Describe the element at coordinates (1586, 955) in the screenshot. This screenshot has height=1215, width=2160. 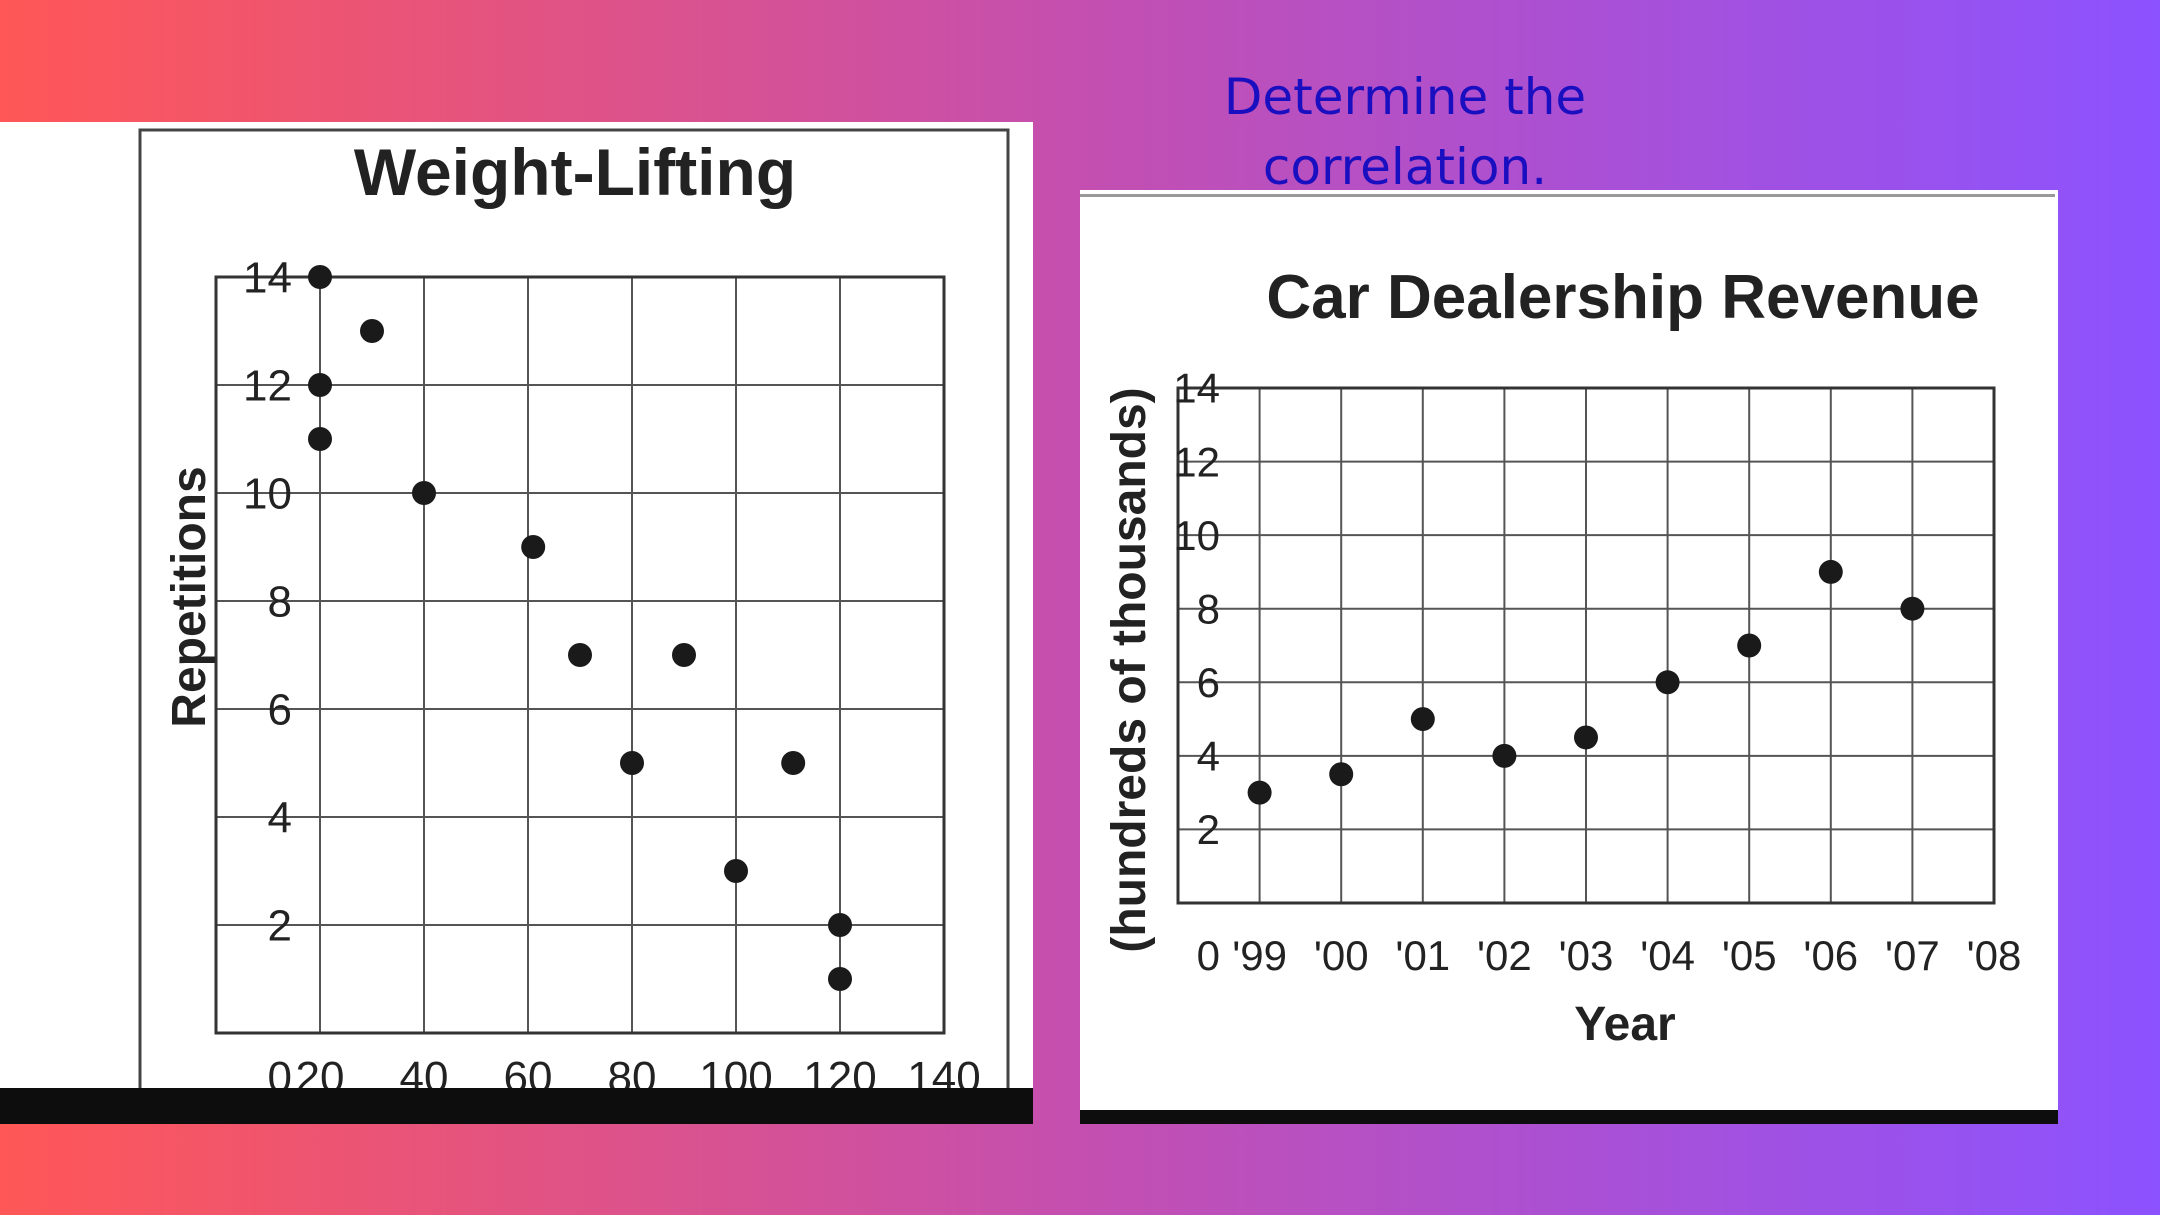
I see `x-tick-label: '03` at that location.